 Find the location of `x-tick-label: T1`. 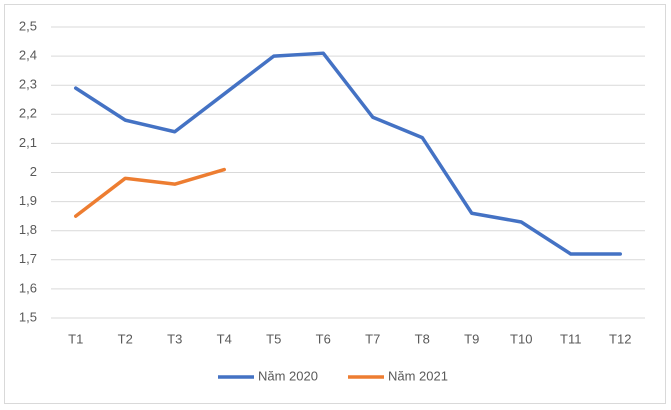

x-tick-label: T1 is located at coordinates (75, 338).